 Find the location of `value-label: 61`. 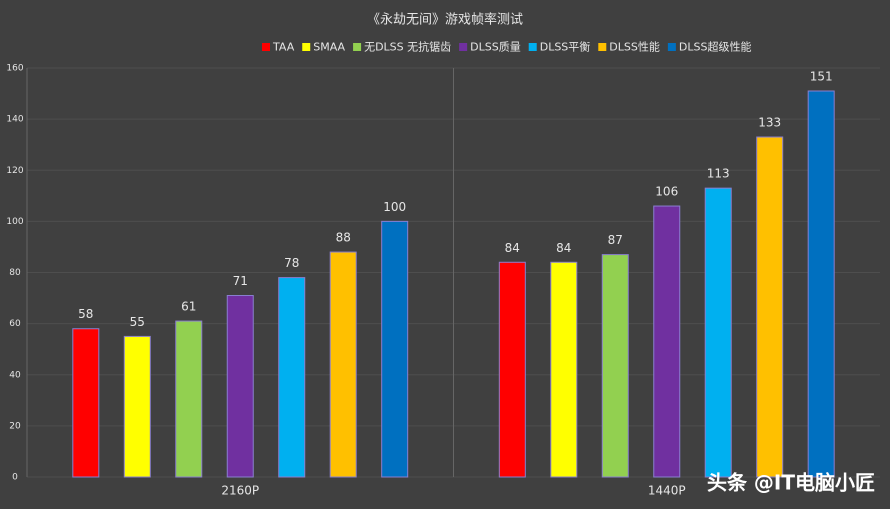

value-label: 61 is located at coordinates (188, 307).